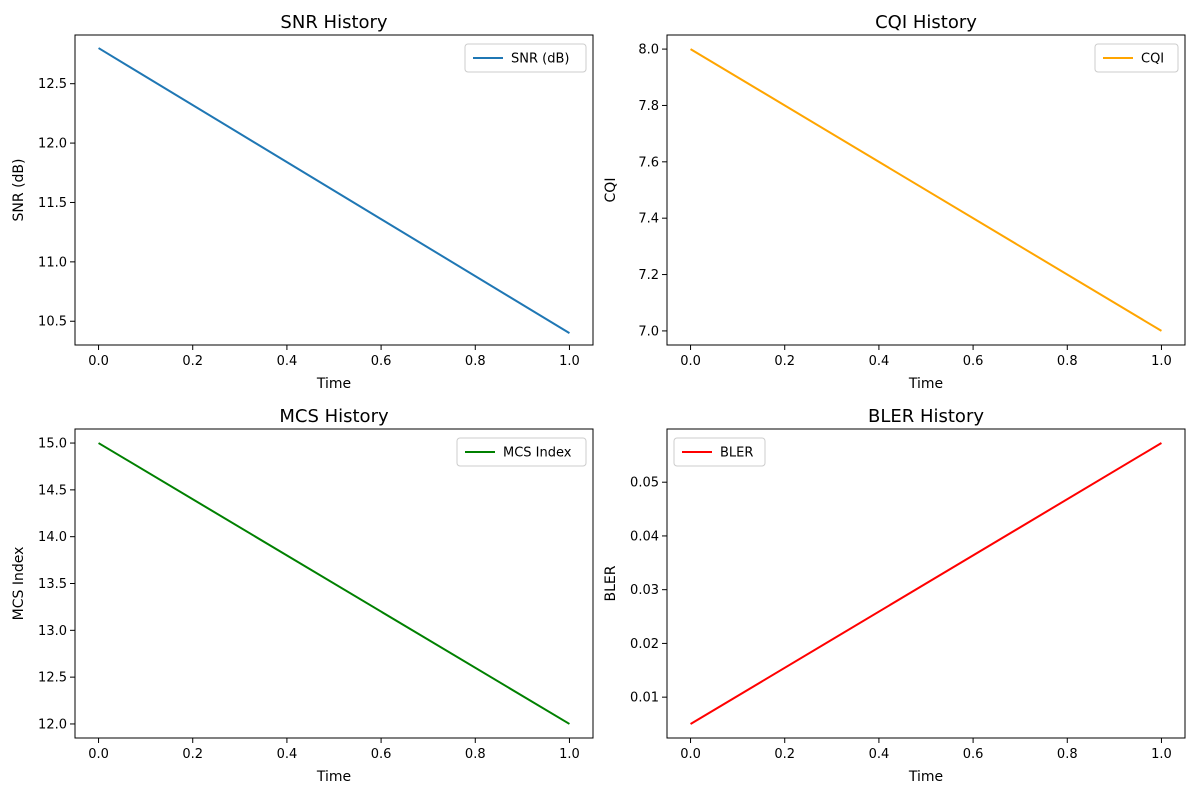 This screenshot has width=1200, height=800. What do you see at coordinates (333, 777) in the screenshot?
I see `mcs-xlabel: Time` at bounding box center [333, 777].